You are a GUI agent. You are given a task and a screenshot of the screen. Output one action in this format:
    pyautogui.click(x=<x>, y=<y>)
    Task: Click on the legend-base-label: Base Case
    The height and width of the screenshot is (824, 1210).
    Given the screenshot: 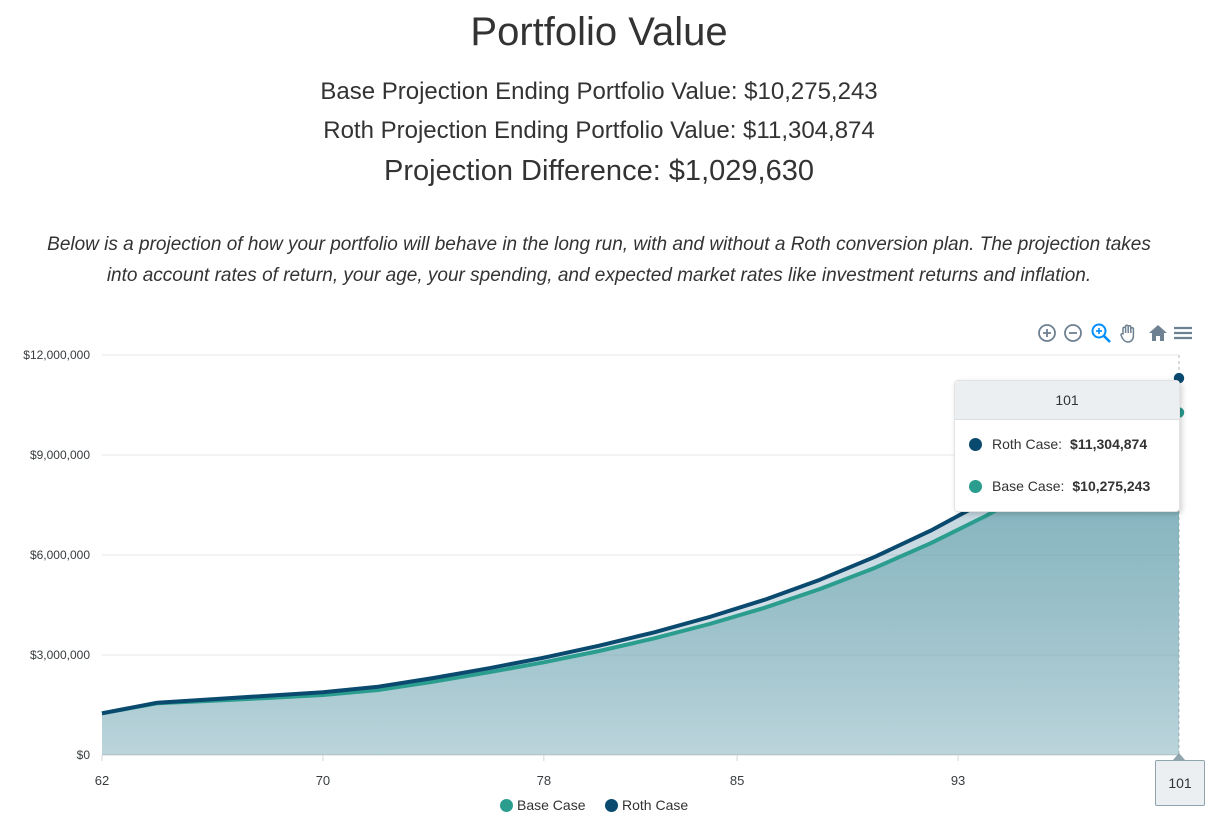 What is the action you would take?
    pyautogui.click(x=551, y=805)
    